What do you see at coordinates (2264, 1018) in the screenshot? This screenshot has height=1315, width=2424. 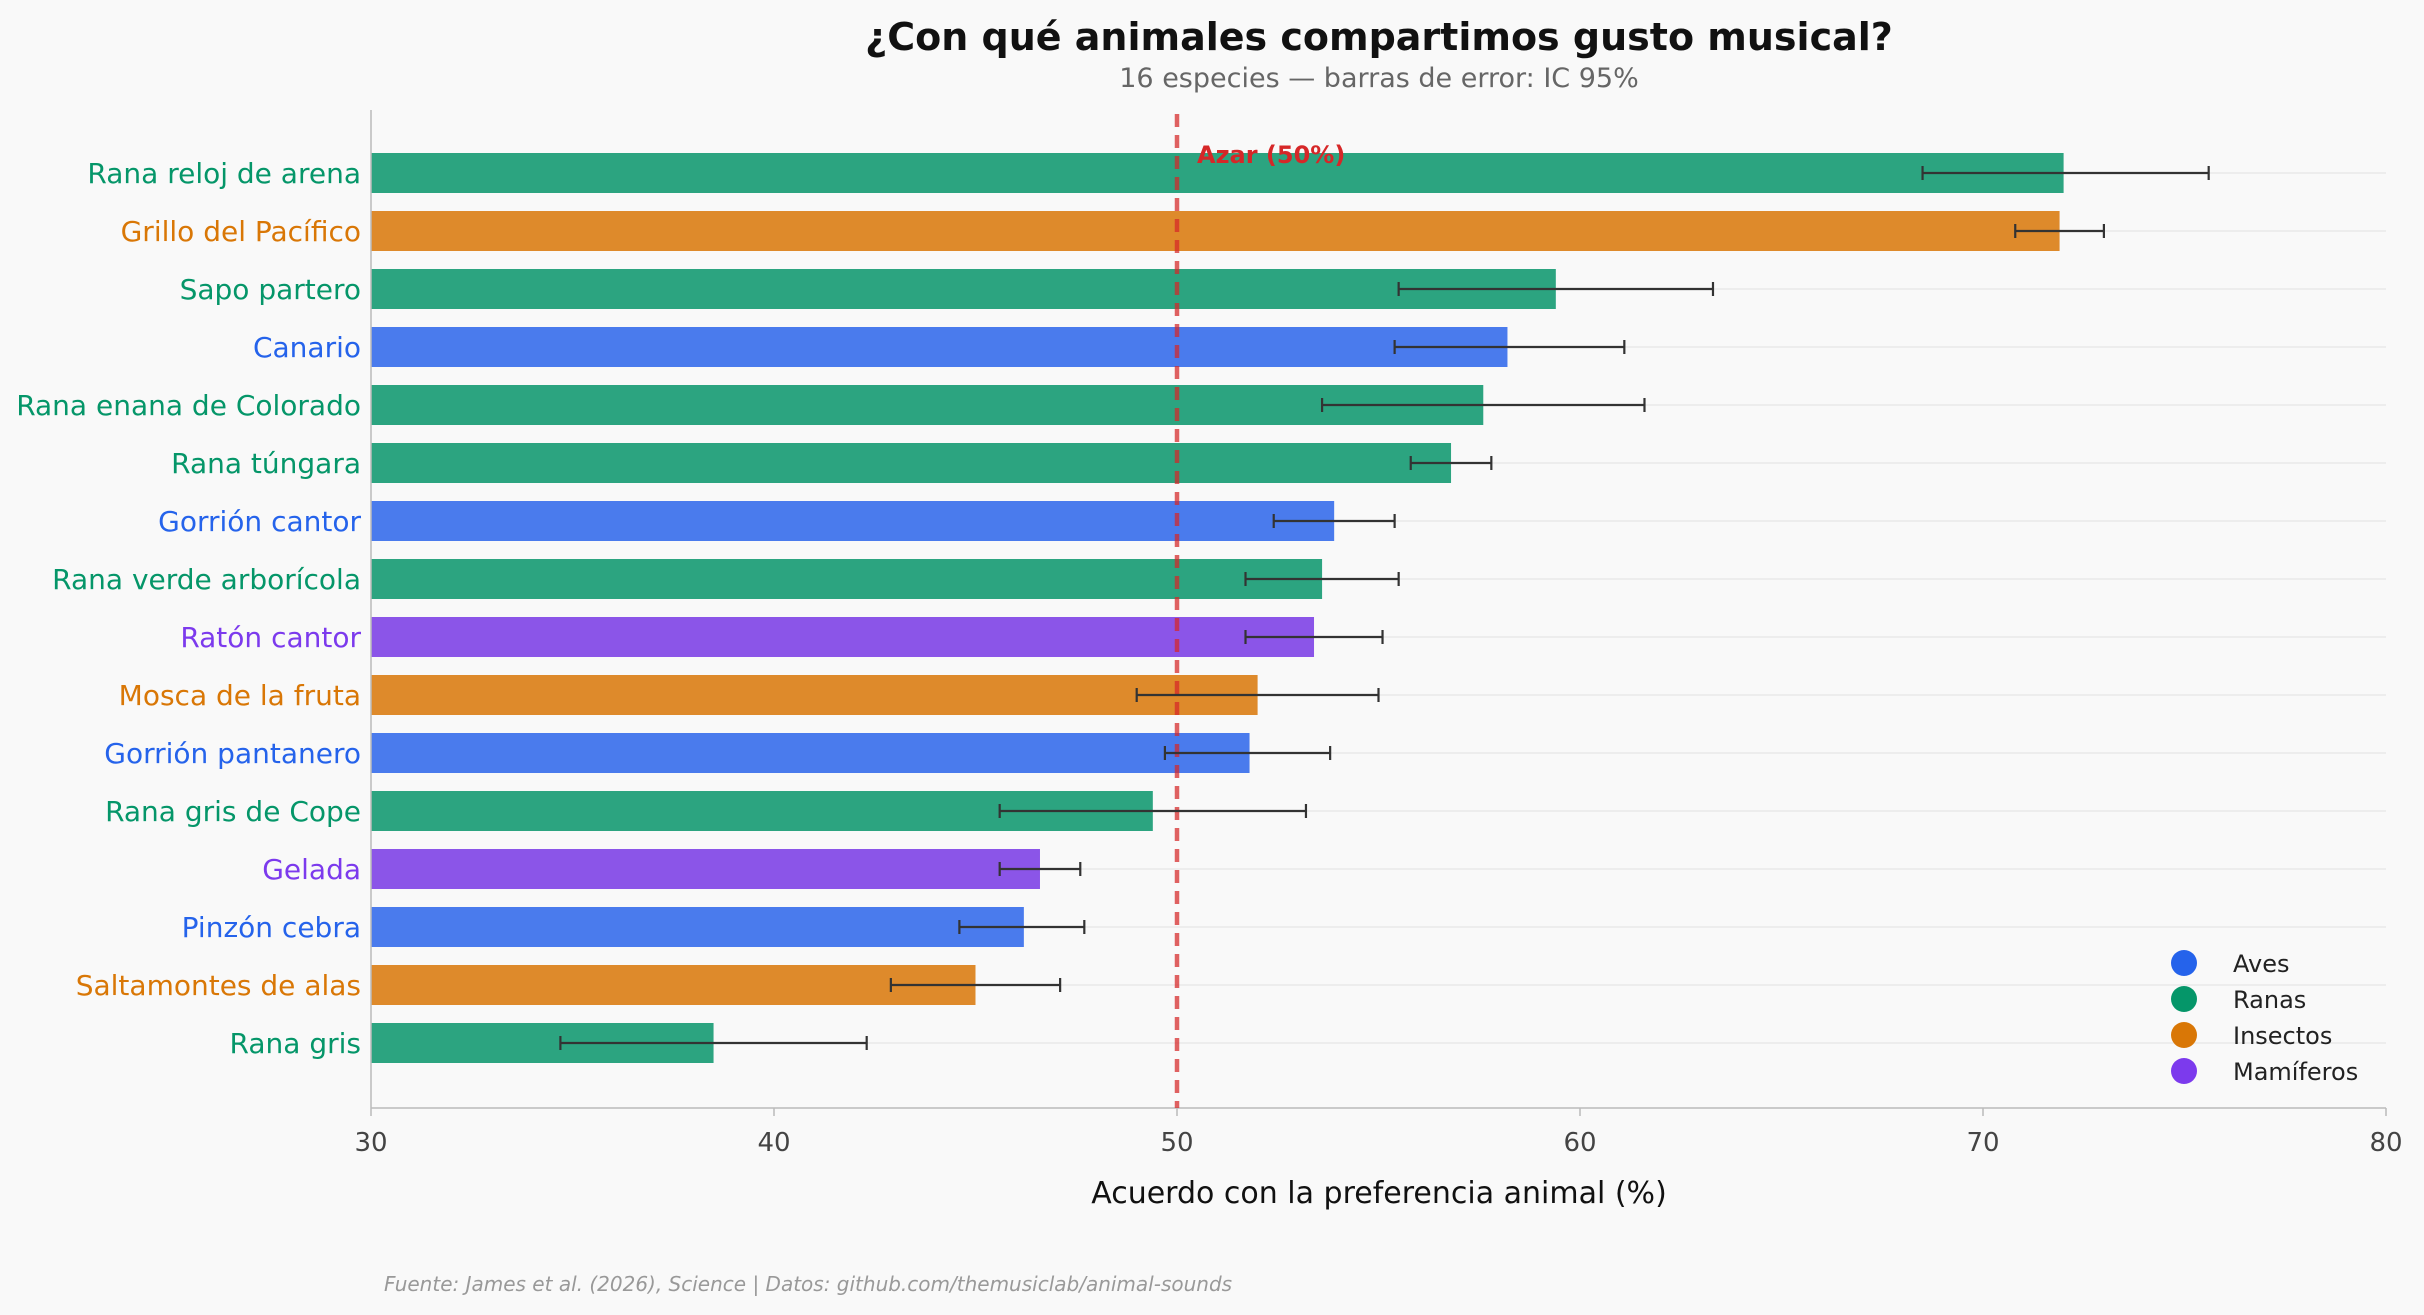 I see `legend: Aves Ranas Insectos Mamíferos` at bounding box center [2264, 1018].